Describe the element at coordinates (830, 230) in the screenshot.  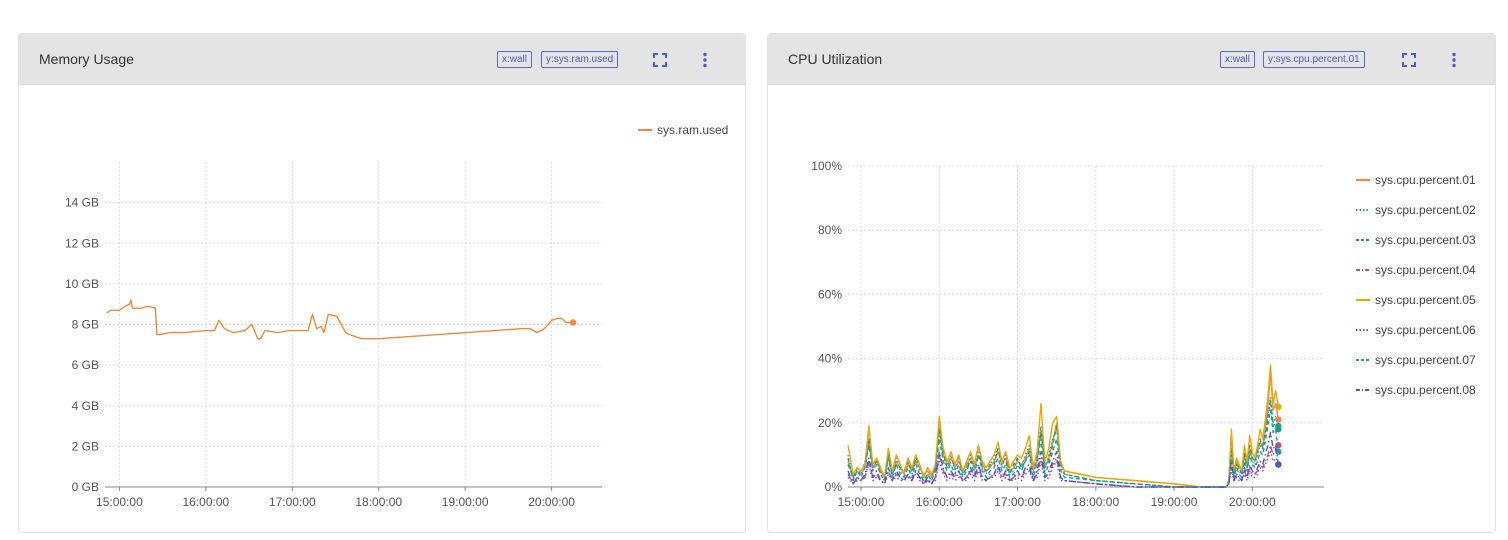
I see `y-tick-label: 80%` at that location.